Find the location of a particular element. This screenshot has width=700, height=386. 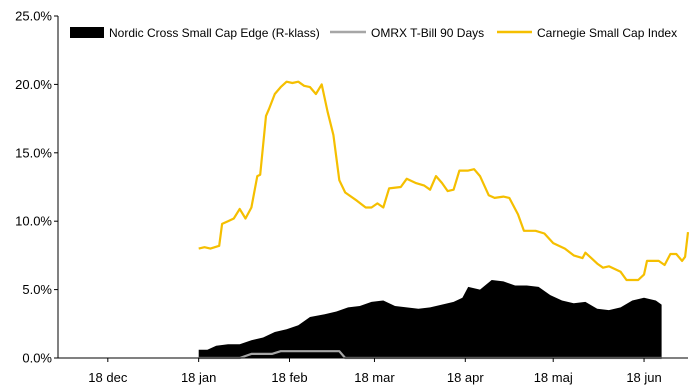

x-tick-label: 18 apr is located at coordinates (466, 377).